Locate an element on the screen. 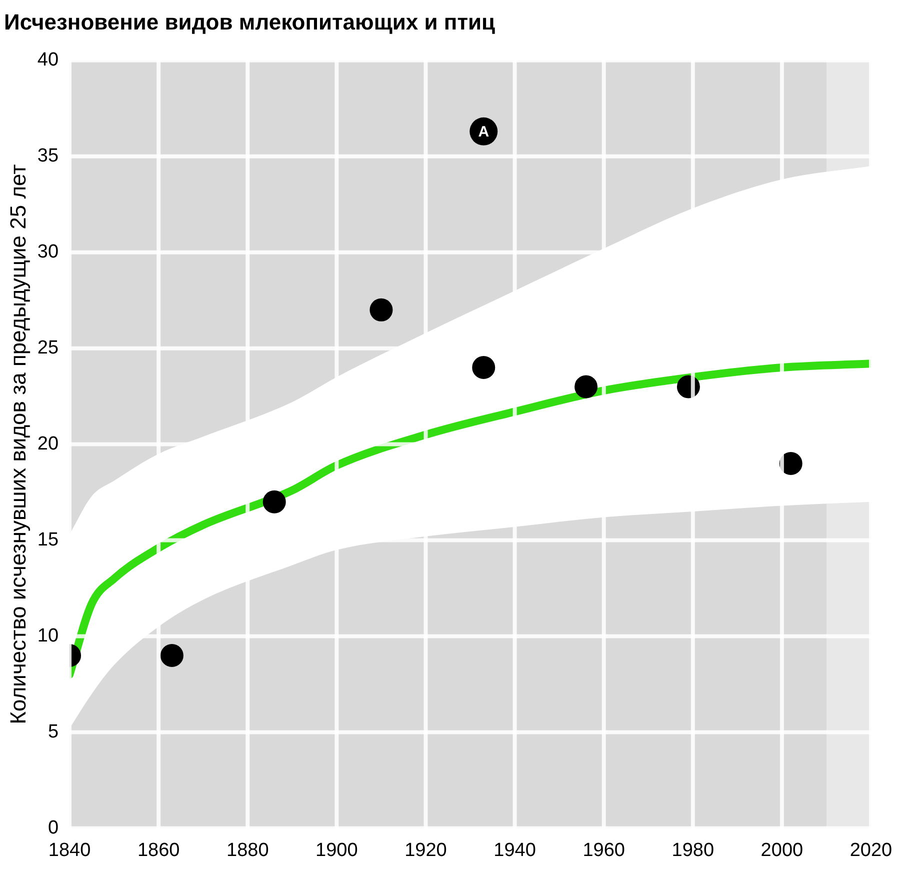 The image size is (899, 869). y-tick-label: 15 is located at coordinates (48, 540).